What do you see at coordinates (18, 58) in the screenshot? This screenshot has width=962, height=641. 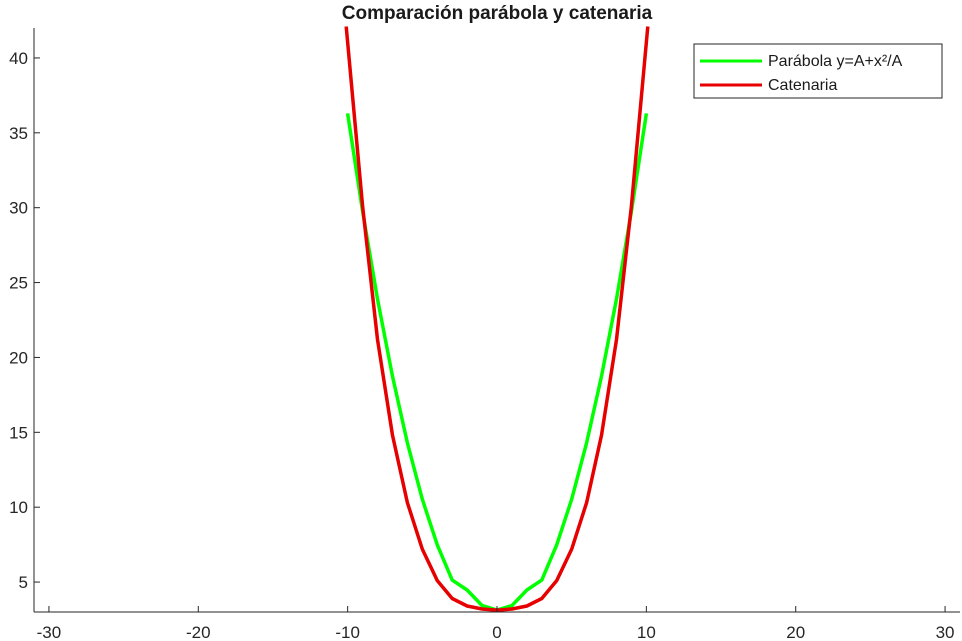 I see `y-tick-label: 40` at bounding box center [18, 58].